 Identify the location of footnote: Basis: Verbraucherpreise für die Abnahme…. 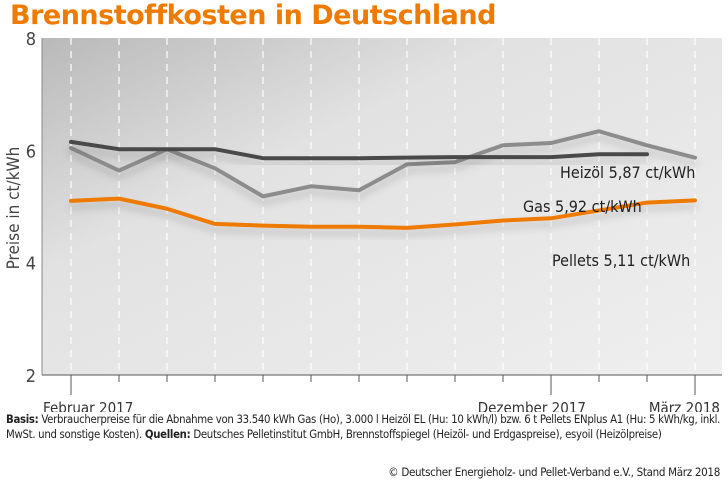
(364, 427).